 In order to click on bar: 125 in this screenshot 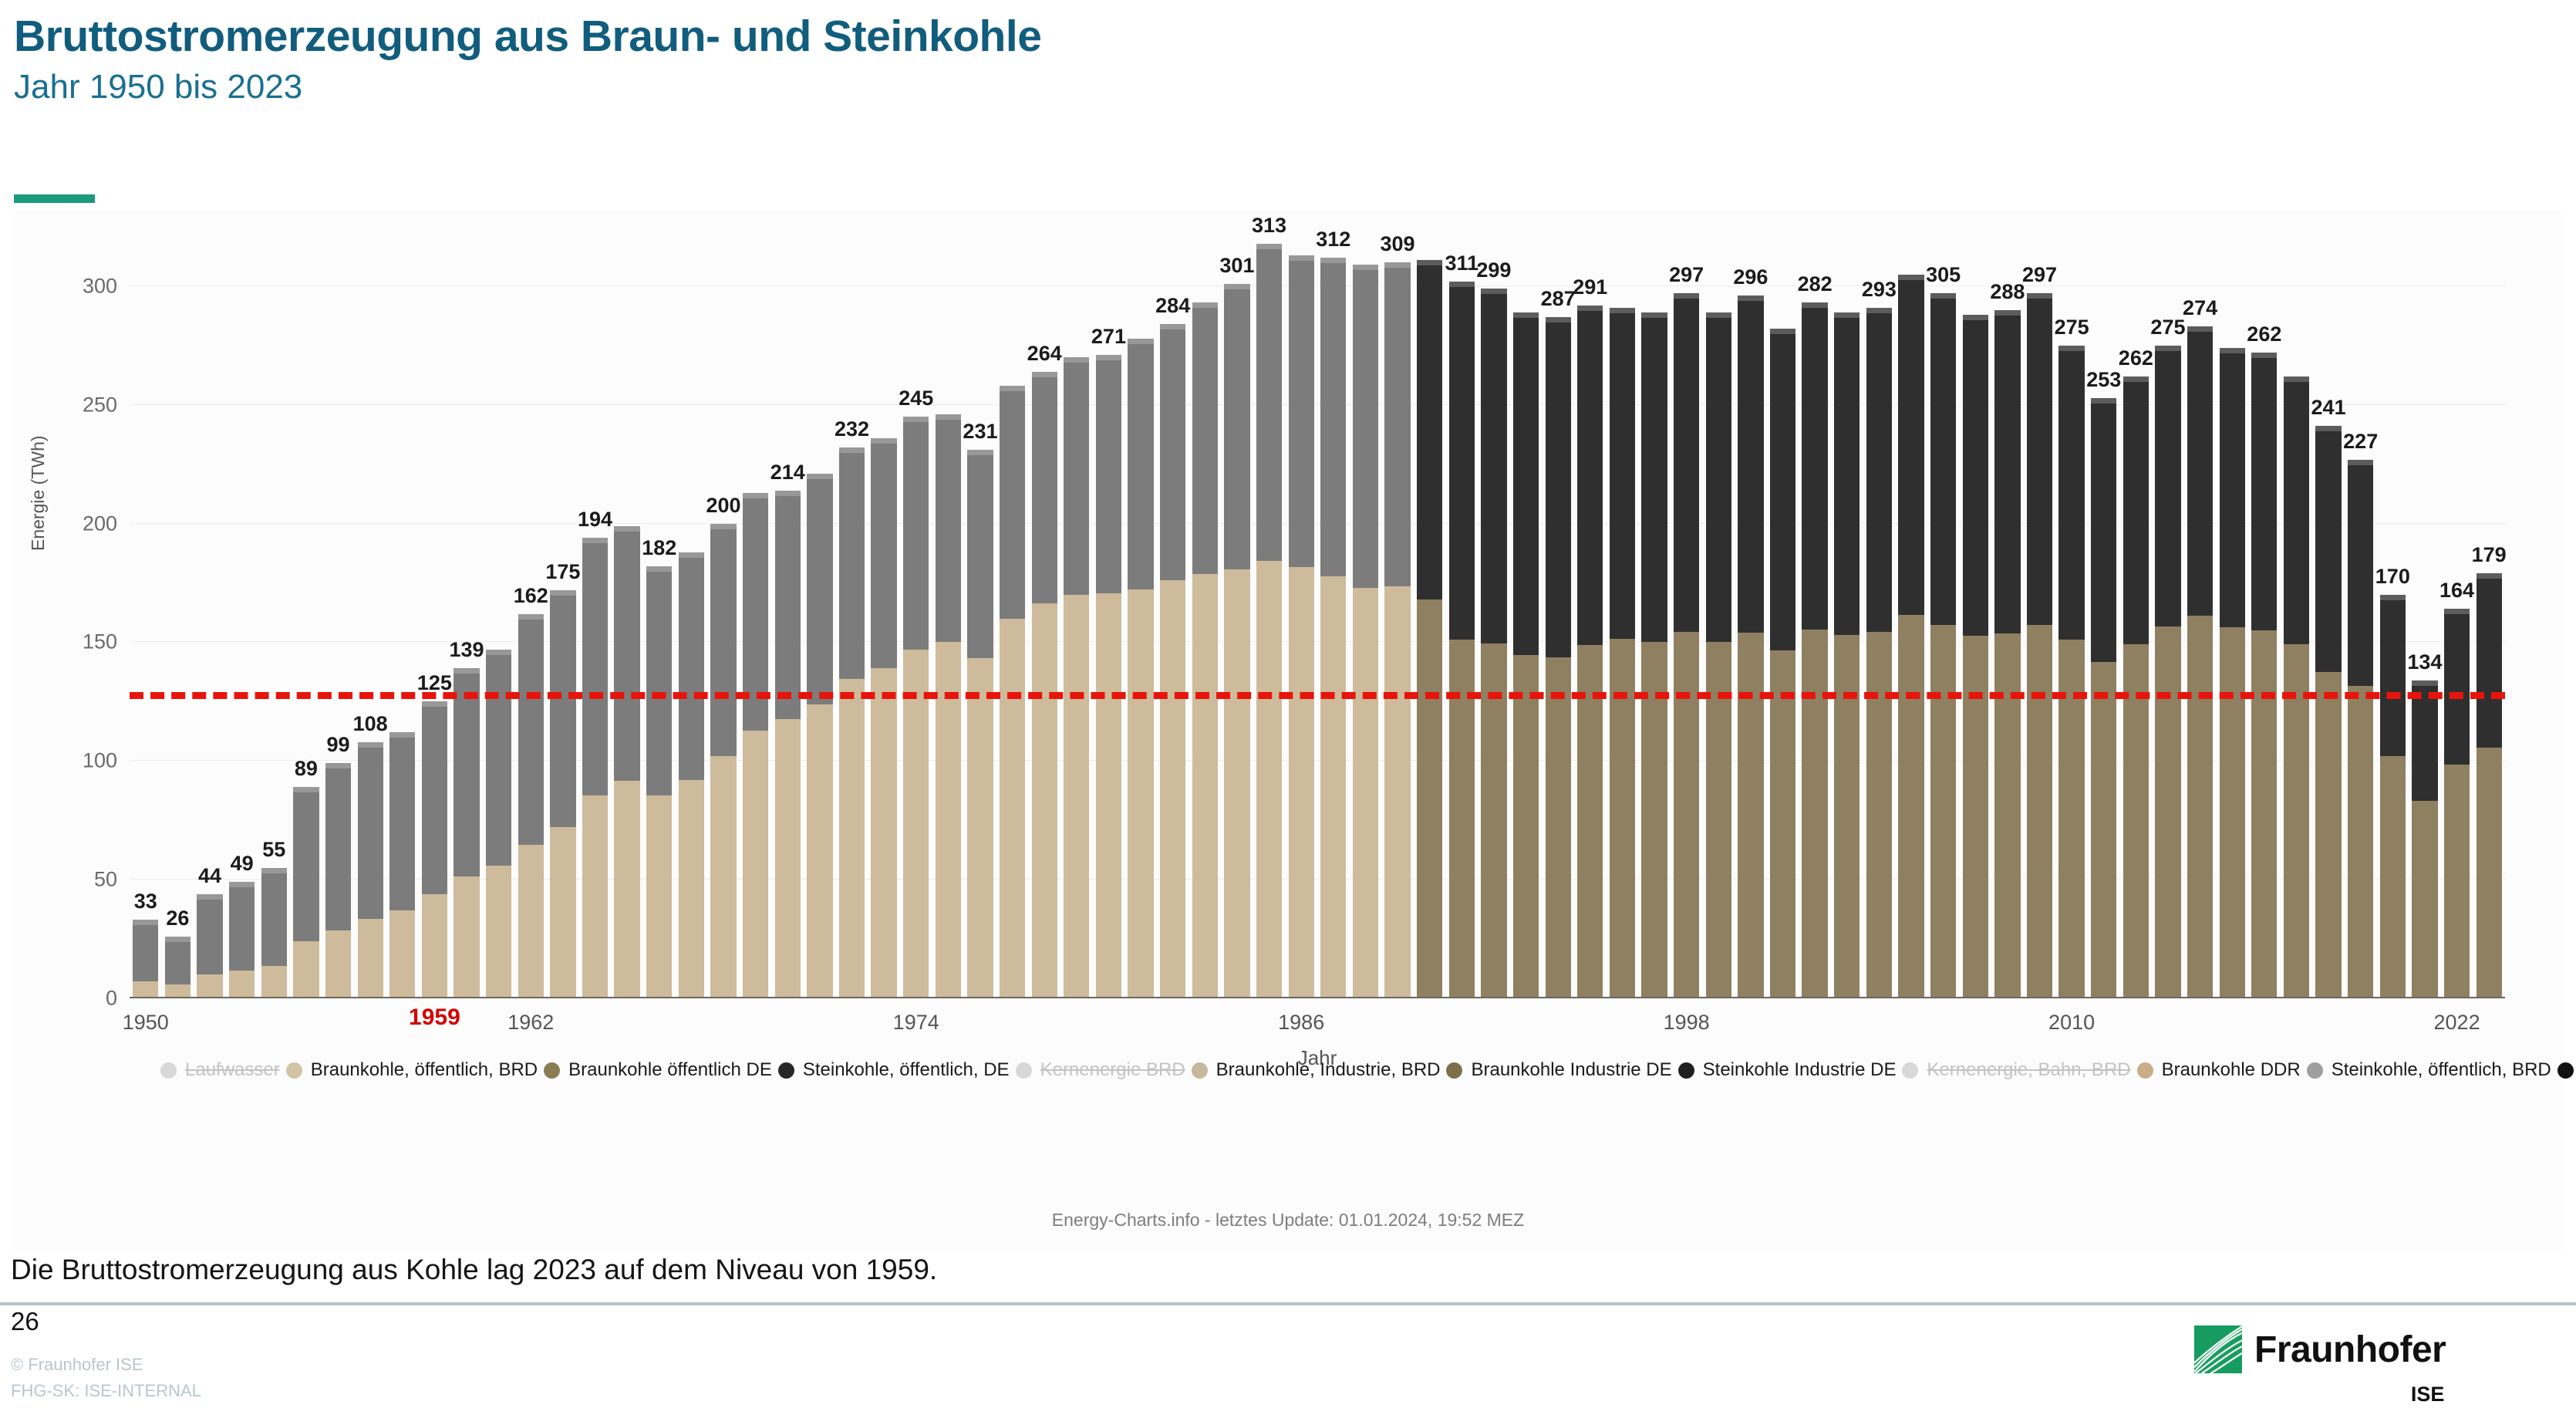, I will do `click(434, 834)`.